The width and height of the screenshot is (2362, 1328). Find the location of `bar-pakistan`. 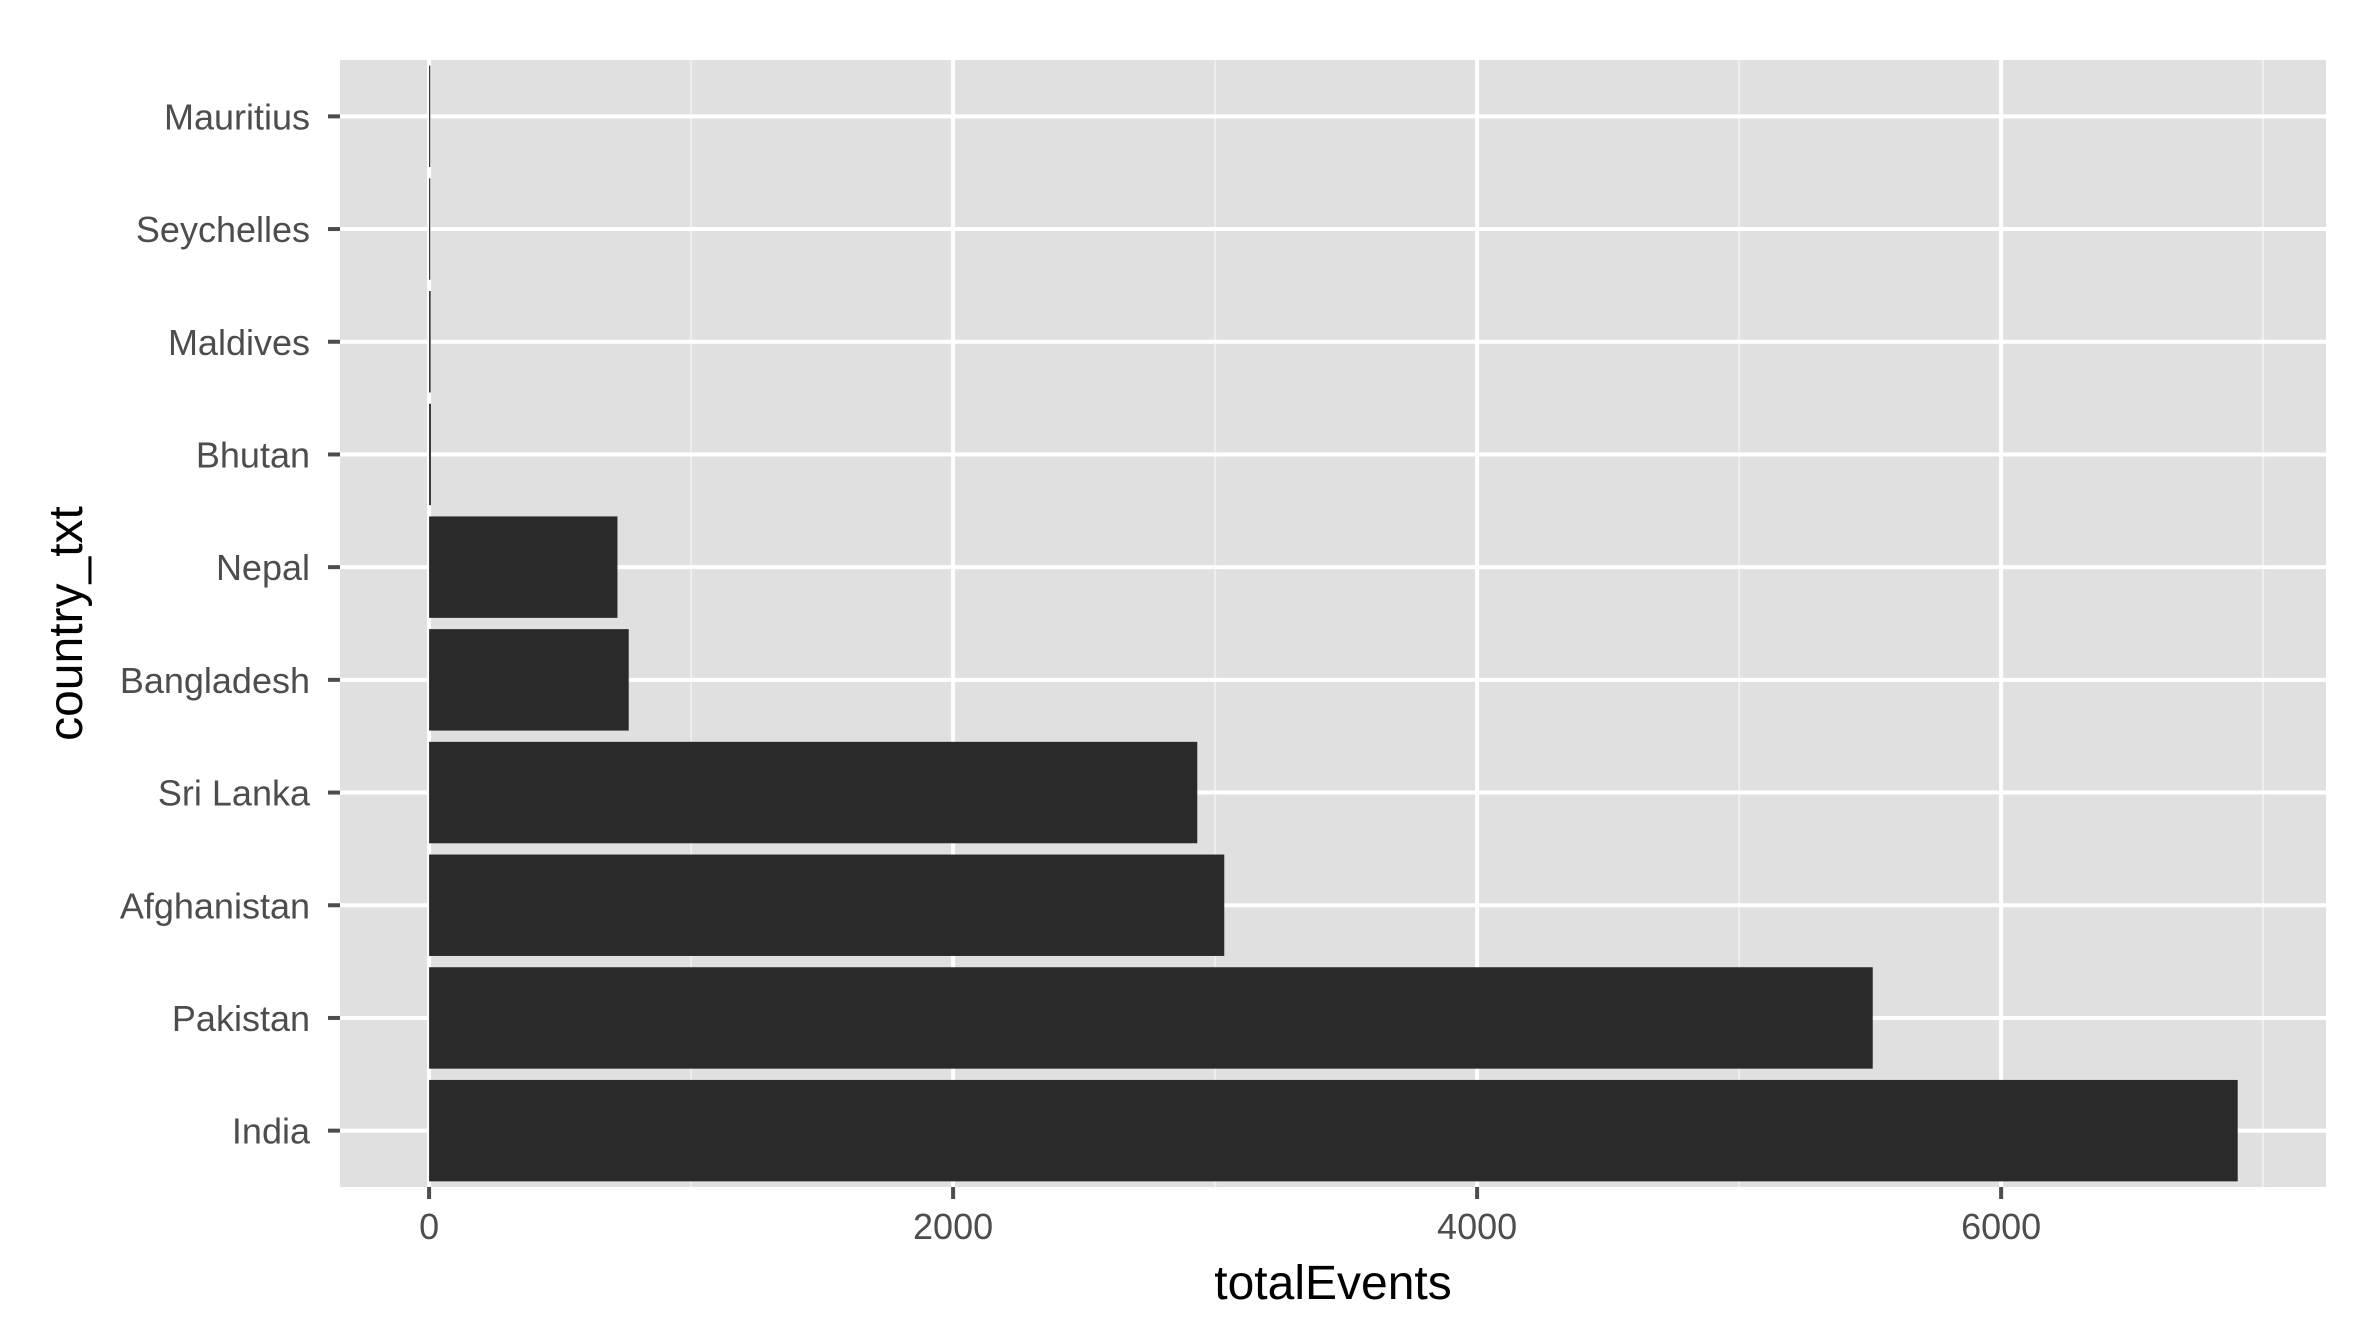

bar-pakistan is located at coordinates (1151, 1018).